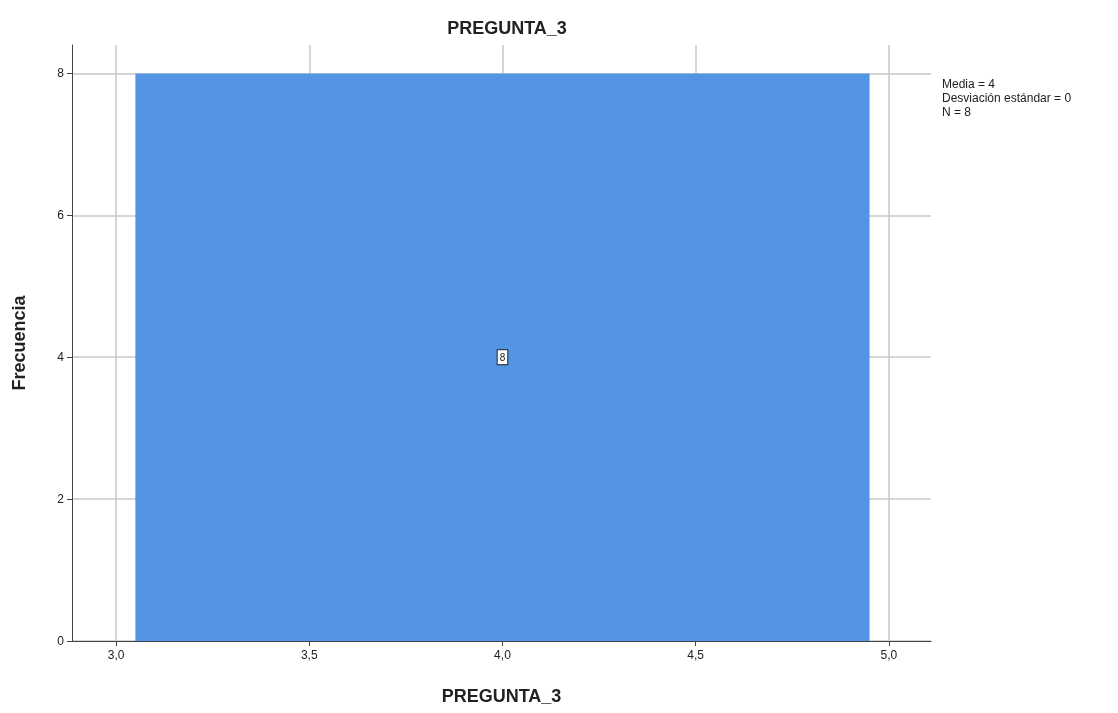 The height and width of the screenshot is (713, 1118). What do you see at coordinates (61, 215) in the screenshot?
I see `y-tick-label: 6` at bounding box center [61, 215].